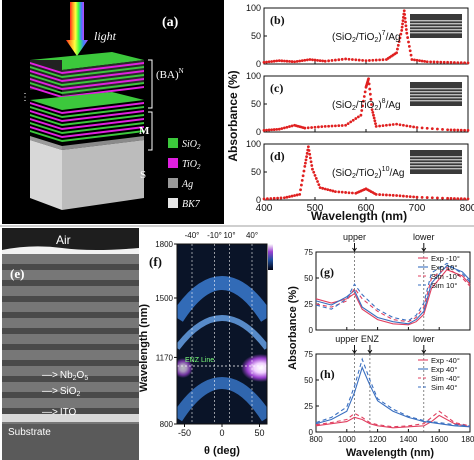 The height and width of the screenshot is (460, 474). What do you see at coordinates (424, 237) in the screenshot?
I see `lower-annotation: lower` at bounding box center [424, 237].